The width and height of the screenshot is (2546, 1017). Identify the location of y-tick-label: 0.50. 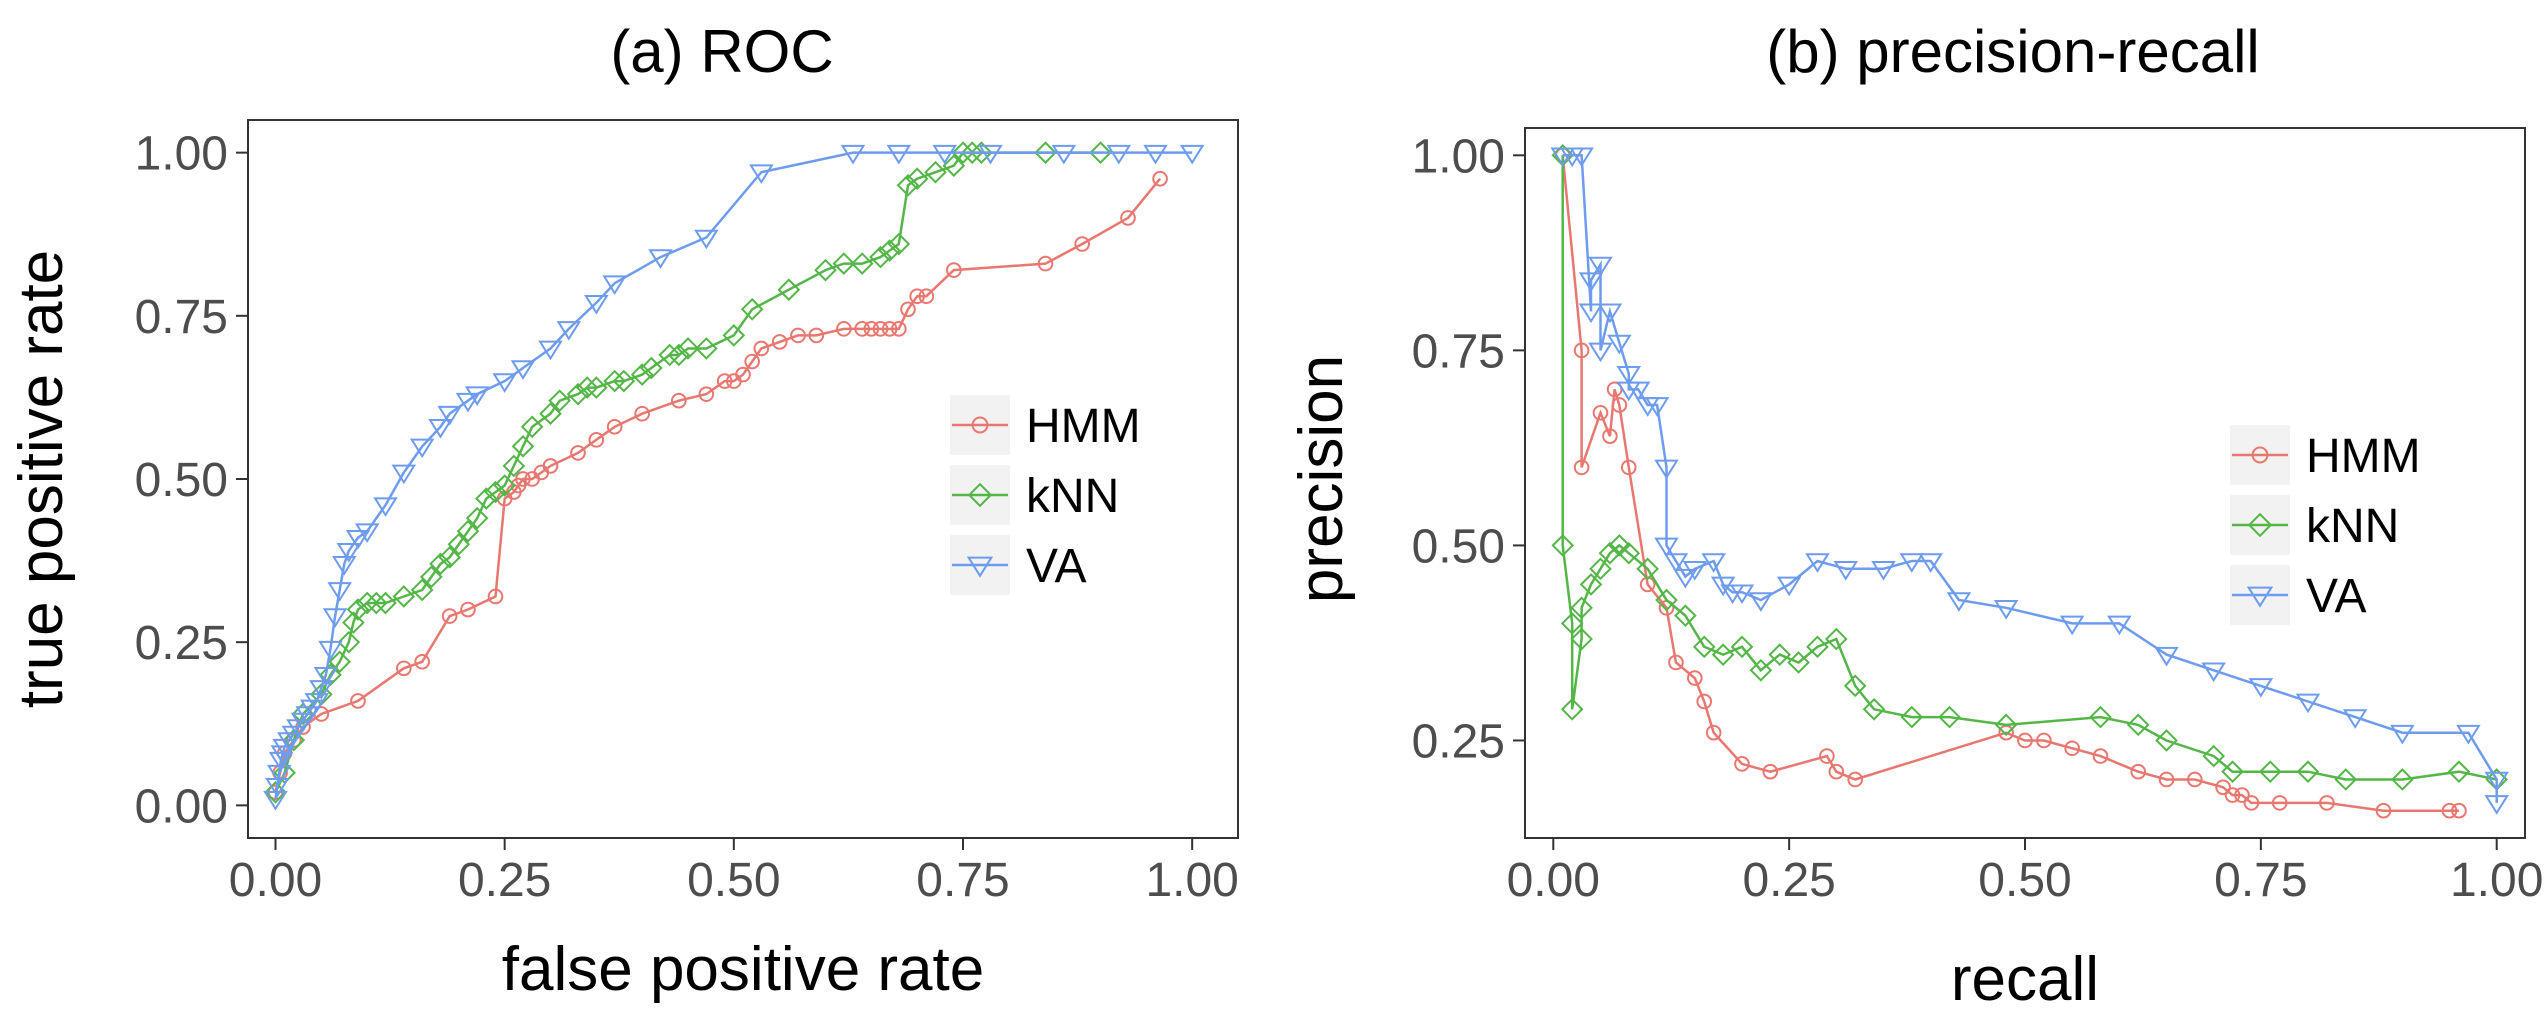
(1458, 546).